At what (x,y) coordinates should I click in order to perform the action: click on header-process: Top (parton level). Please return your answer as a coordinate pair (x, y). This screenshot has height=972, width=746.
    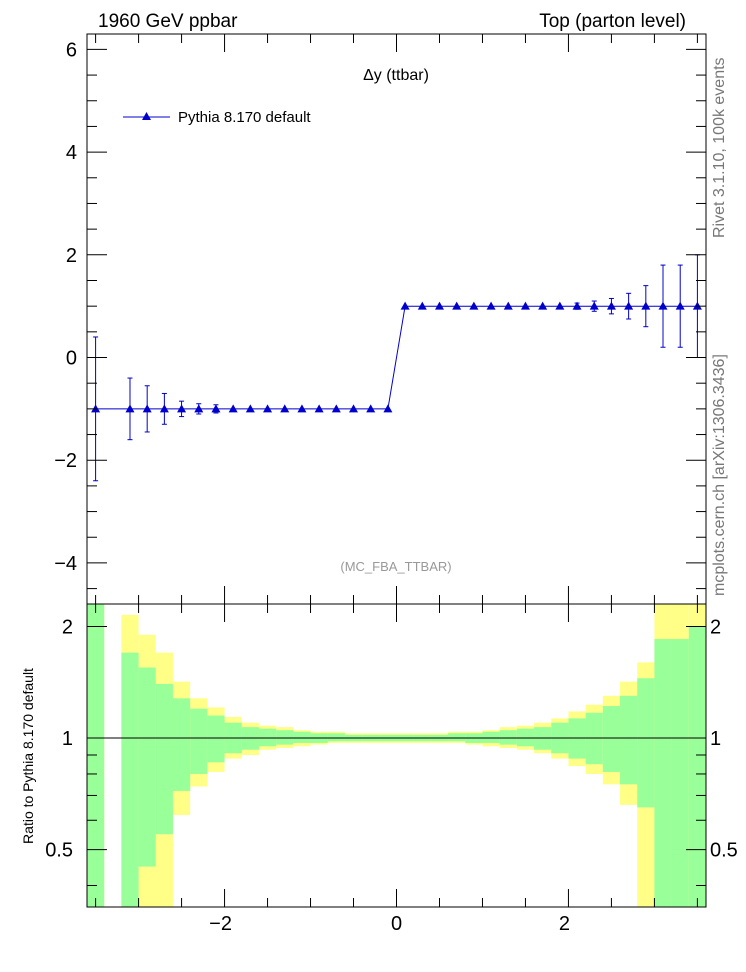
    Looking at the image, I should click on (612, 21).